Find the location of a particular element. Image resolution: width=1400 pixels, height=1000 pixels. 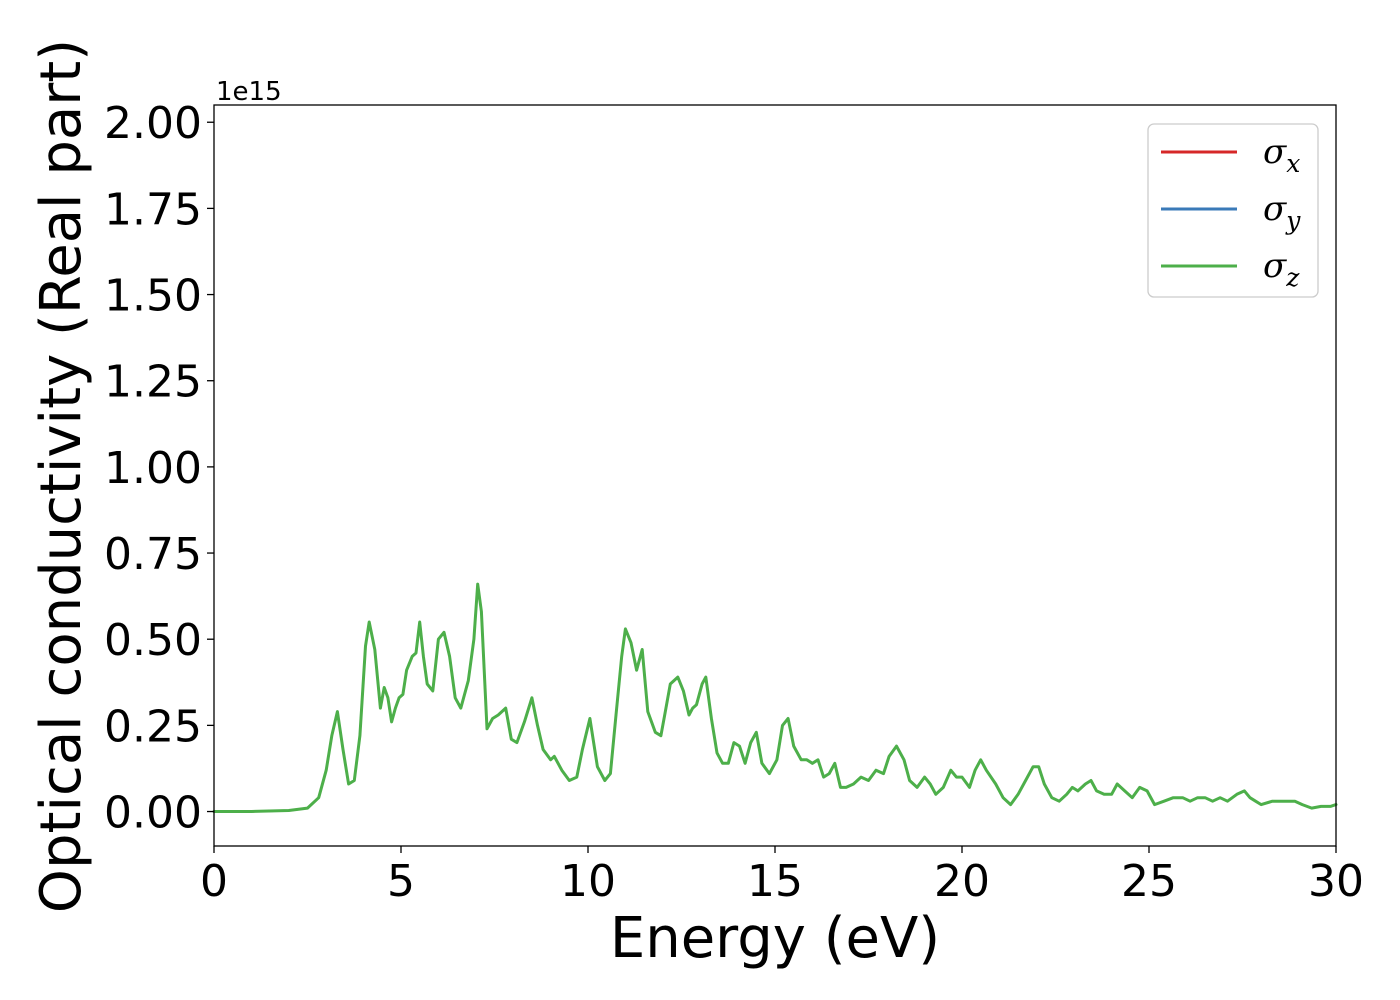

y-tick-label: 1.75 is located at coordinates (153, 209).